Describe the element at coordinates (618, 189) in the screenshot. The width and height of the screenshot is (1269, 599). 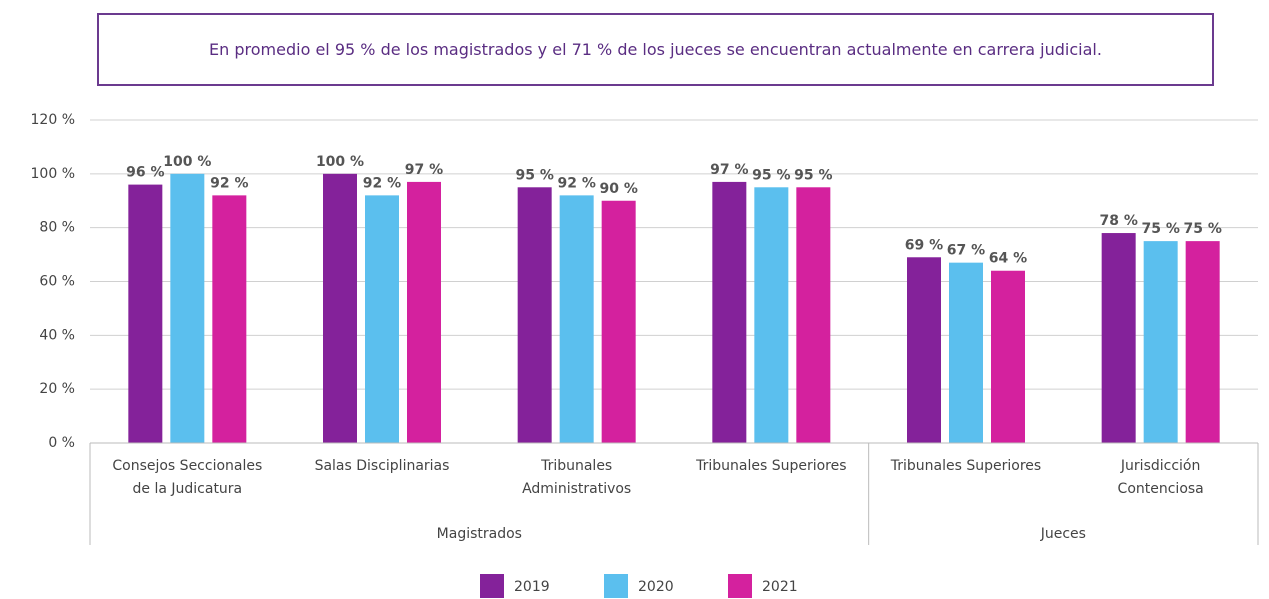
I see `value-label: 90 %` at that location.